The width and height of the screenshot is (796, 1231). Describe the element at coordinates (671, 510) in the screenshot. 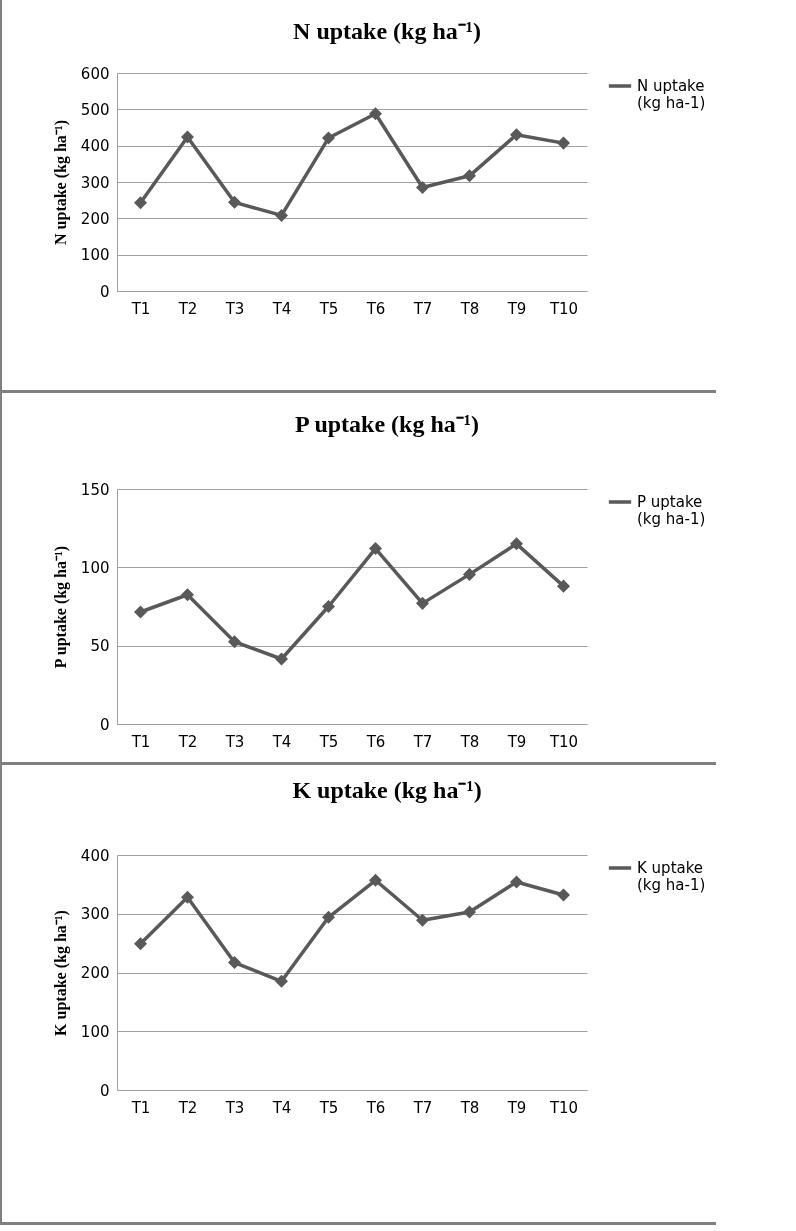

I see `legend-label: P uptake (kg ha-1)` at that location.